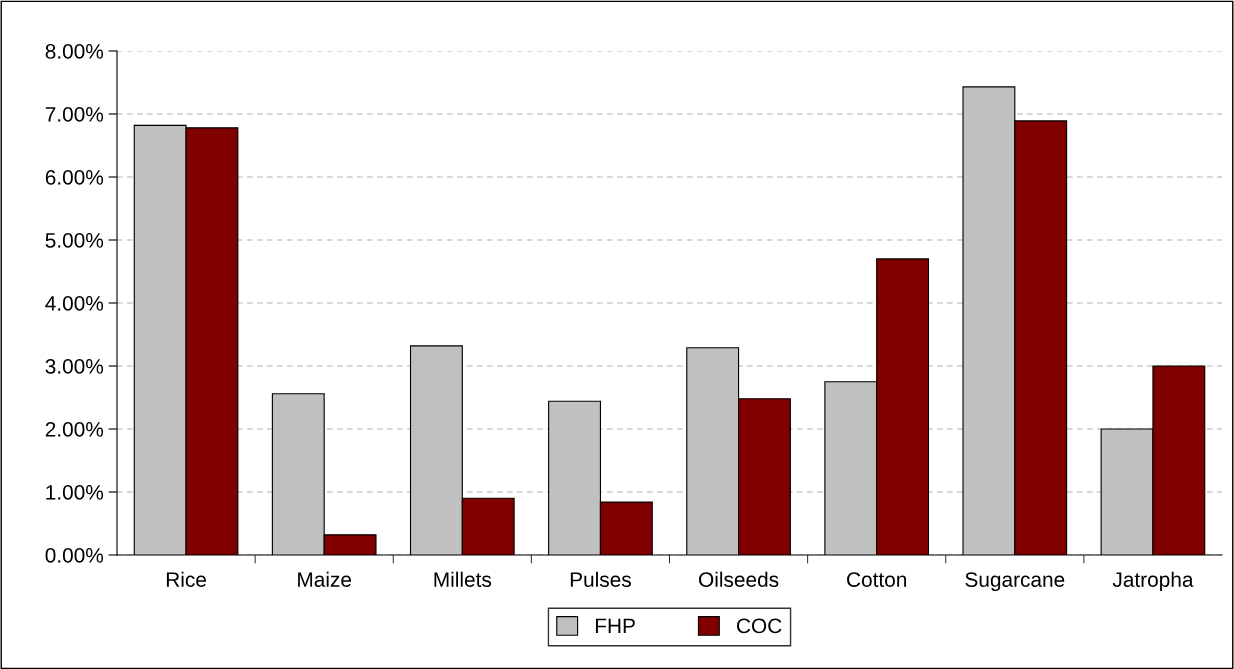 The width and height of the screenshot is (1234, 669). I want to click on x-tick-label: Pulses, so click(600, 579).